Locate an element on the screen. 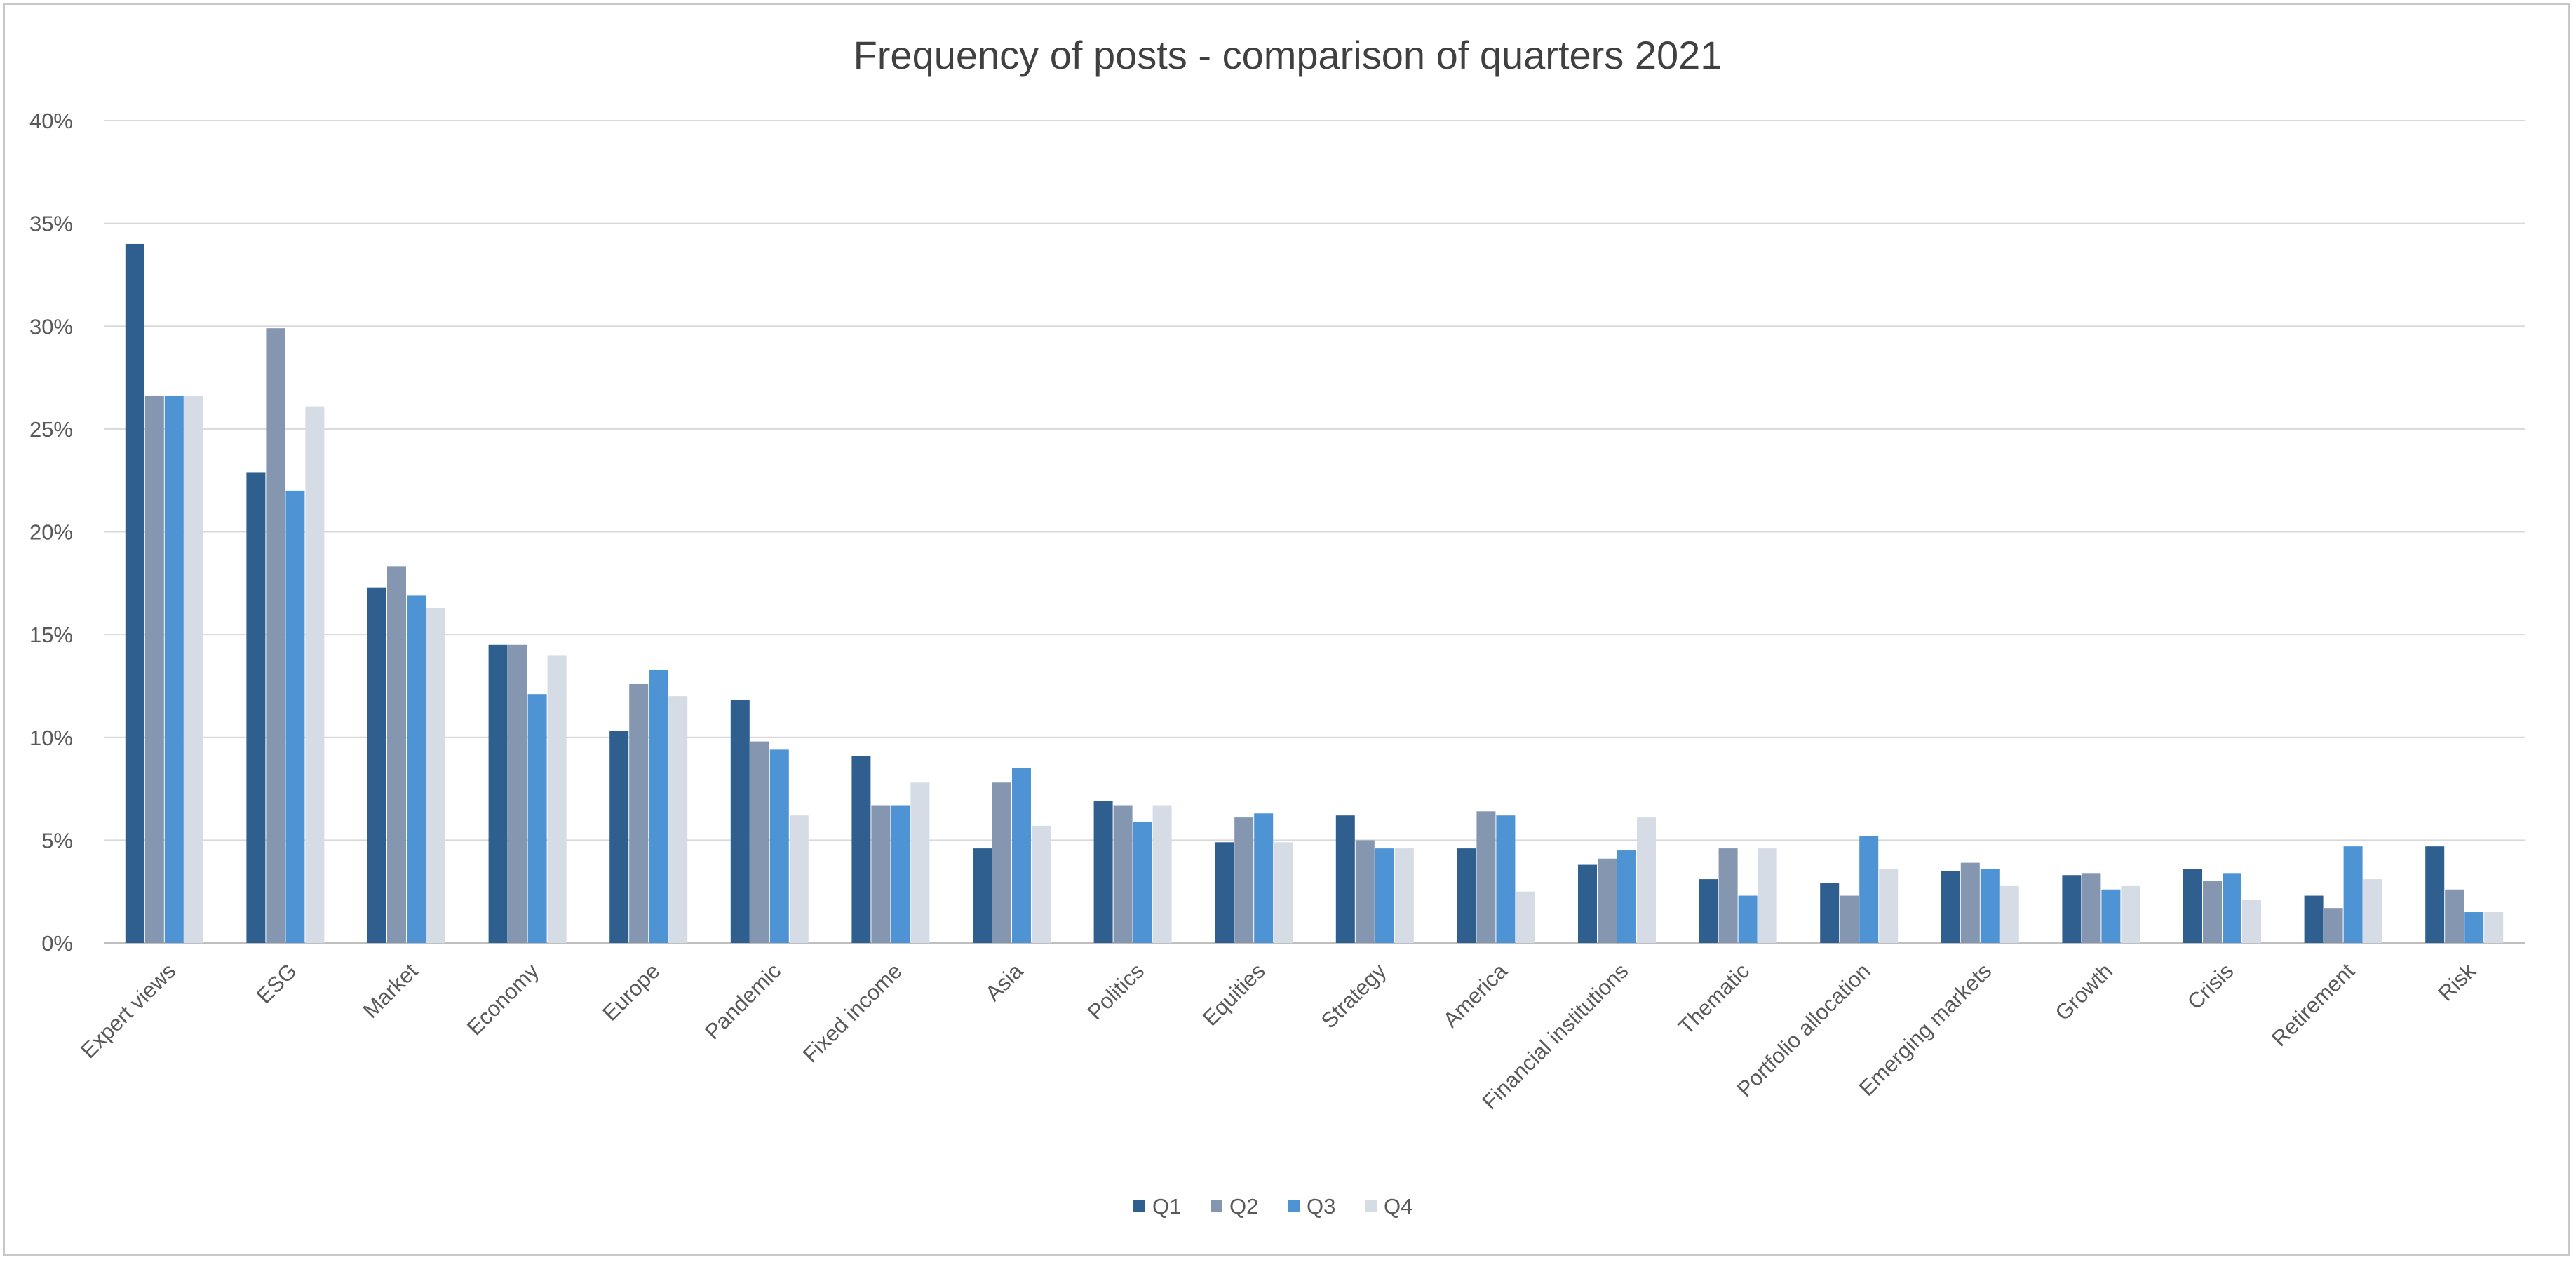  x-tick-label: ESG is located at coordinates (277, 983).